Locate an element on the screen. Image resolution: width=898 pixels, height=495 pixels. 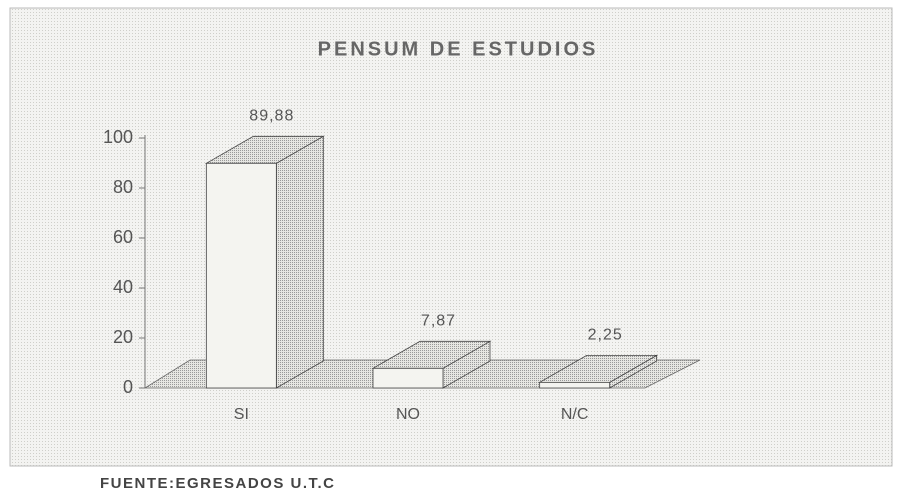
x-tick-label: SI is located at coordinates (241, 414).